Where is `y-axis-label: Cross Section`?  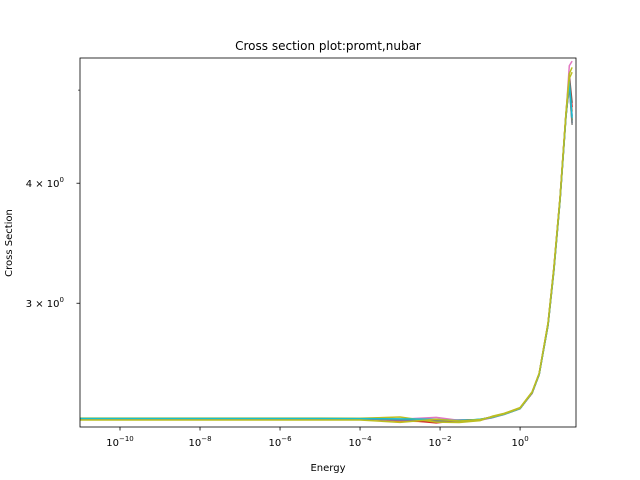
y-axis-label: Cross Section is located at coordinates (9, 243).